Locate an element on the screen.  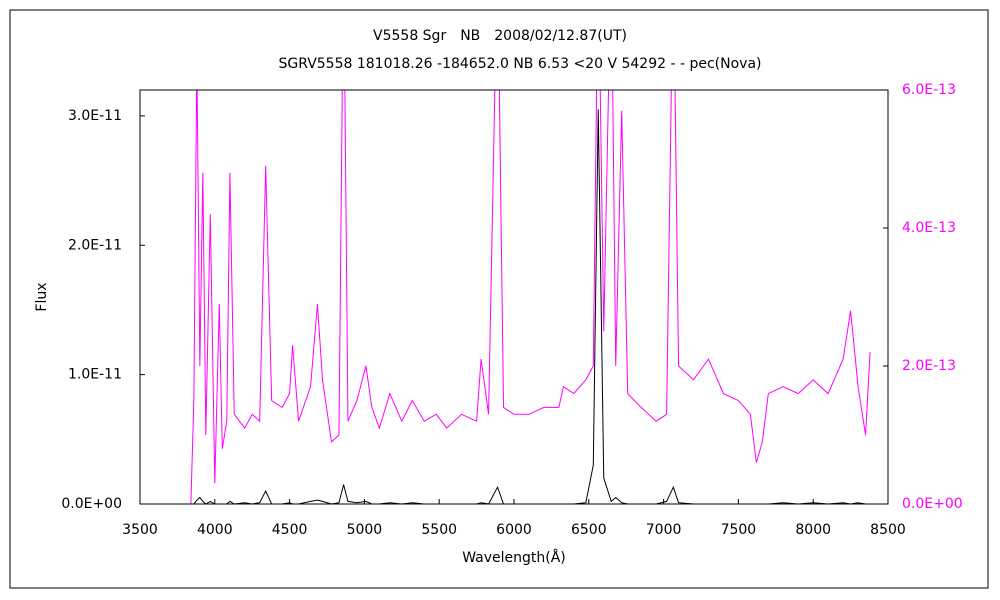
y-tick-label: 1.0E-11 is located at coordinates (95, 375).